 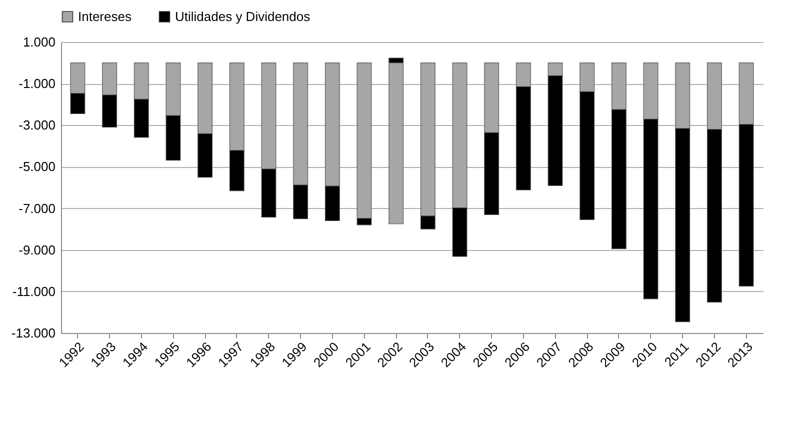 What do you see at coordinates (34, 291) in the screenshot?
I see `y-tick-label: -11.000` at bounding box center [34, 291].